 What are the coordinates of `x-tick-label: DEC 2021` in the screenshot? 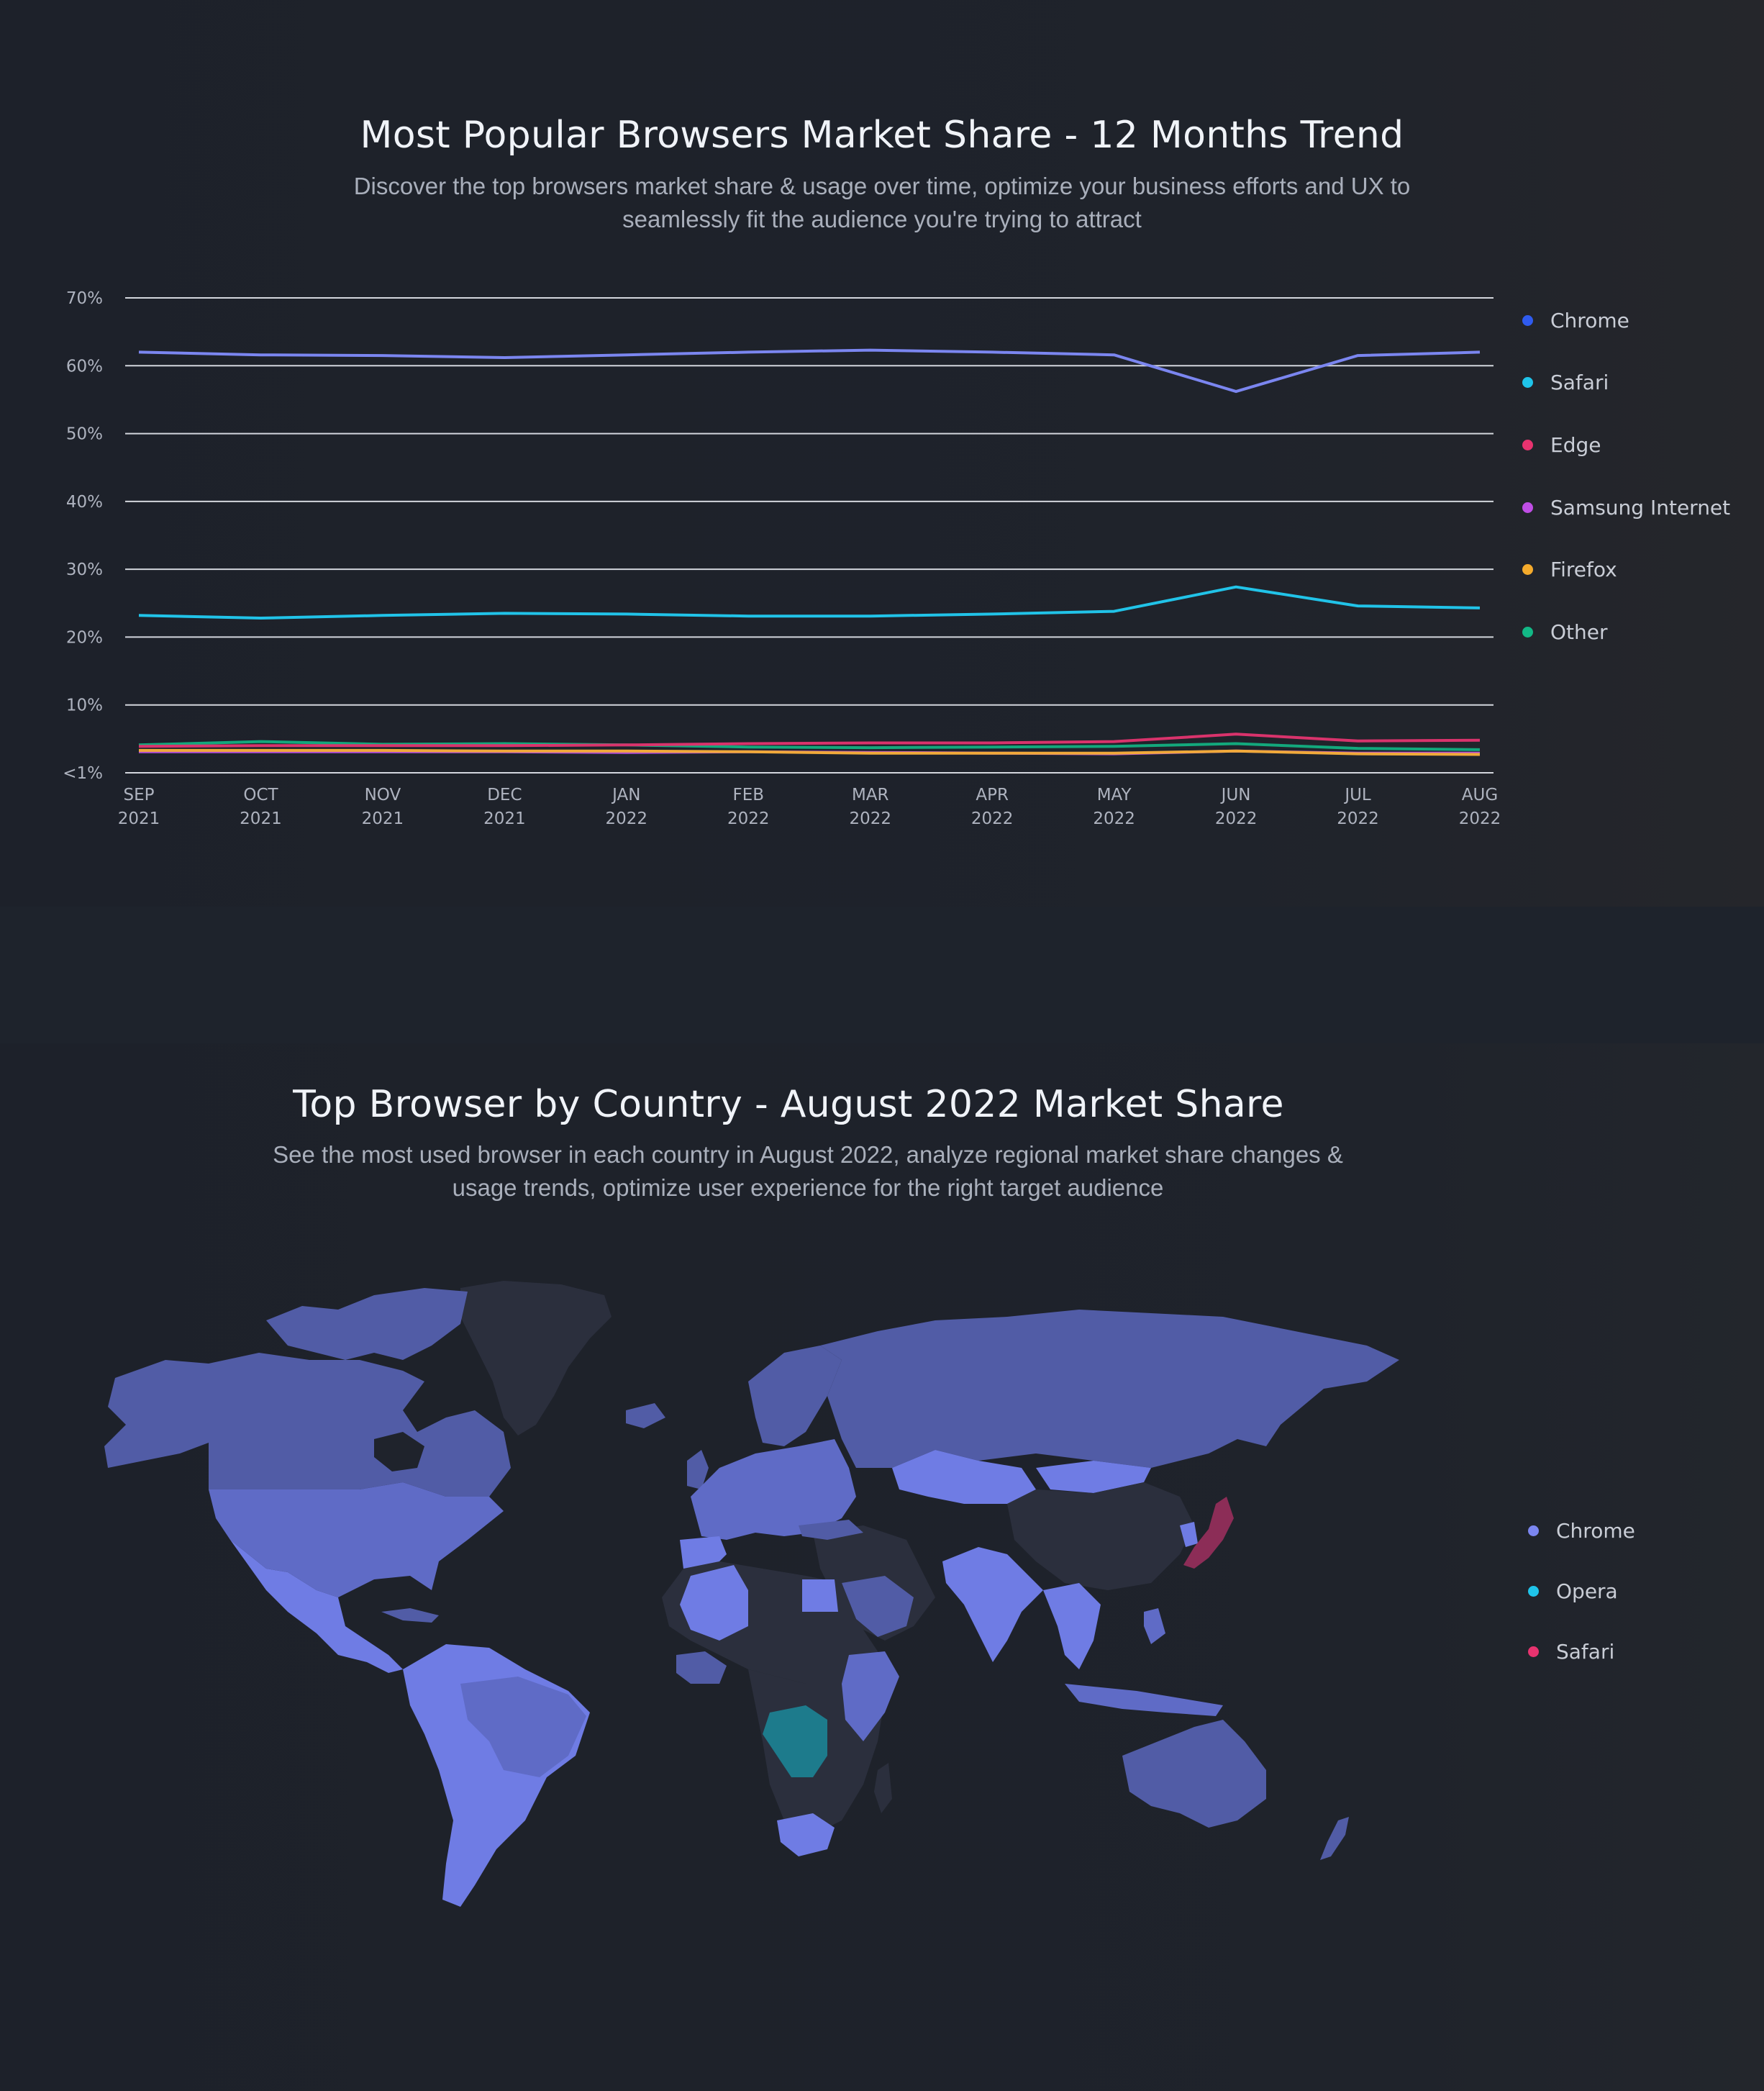 It's located at (504, 807).